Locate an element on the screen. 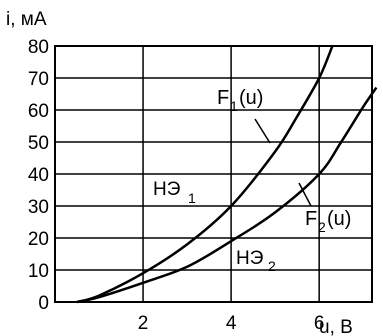 This screenshot has height=336, width=383. f1-label-letter: F is located at coordinates (223, 98).